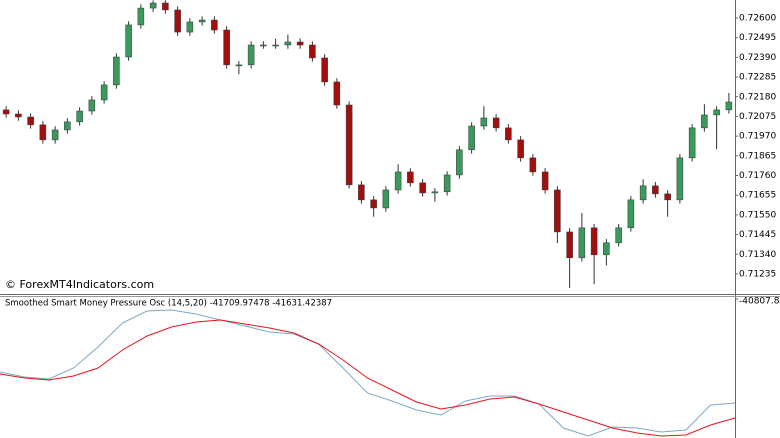  Describe the element at coordinates (759, 301) in the screenshot. I see `y-tick-label: -40807.879` at that location.